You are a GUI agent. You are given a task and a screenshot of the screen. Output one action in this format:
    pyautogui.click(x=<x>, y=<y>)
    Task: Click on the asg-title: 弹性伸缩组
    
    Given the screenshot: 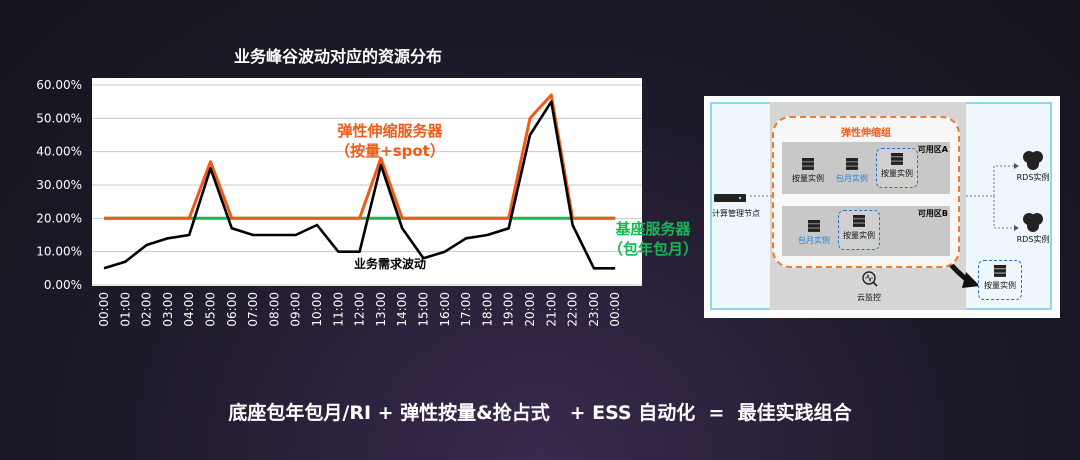 What is the action you would take?
    pyautogui.click(x=866, y=133)
    